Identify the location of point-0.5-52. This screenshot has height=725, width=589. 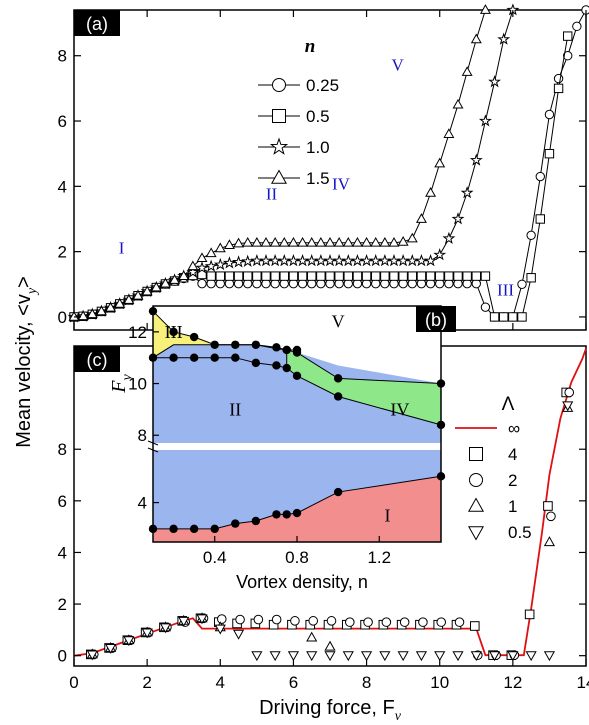
(549, 153).